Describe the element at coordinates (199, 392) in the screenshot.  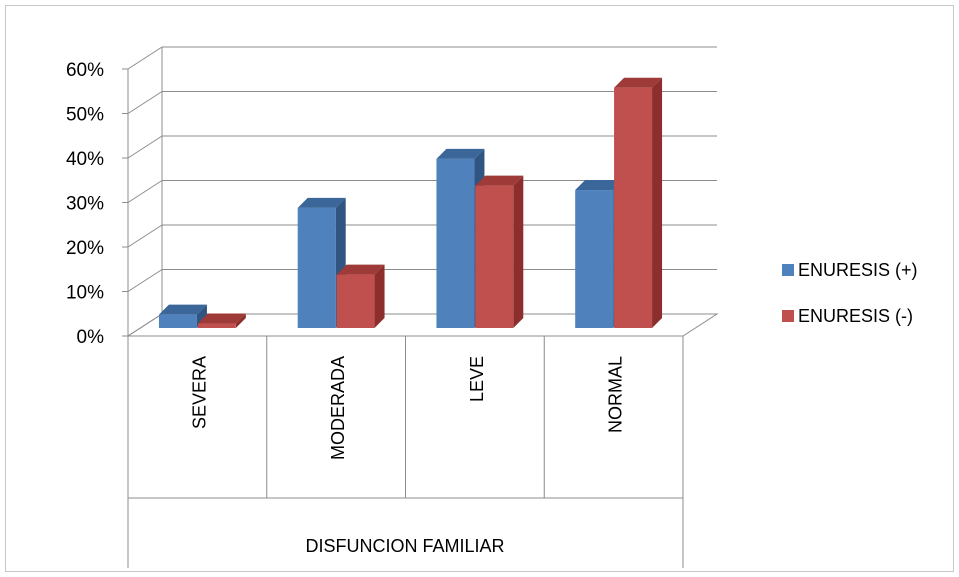
I see `category-label: SEVERA` at that location.